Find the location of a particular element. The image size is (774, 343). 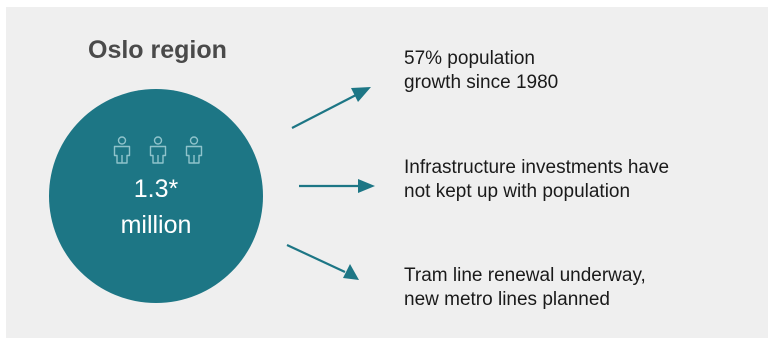

region-title: Oslo region is located at coordinates (157, 50).